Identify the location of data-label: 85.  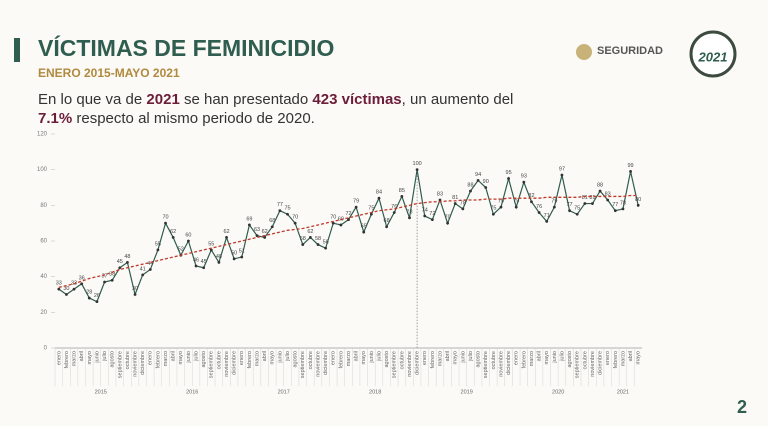
(402, 191).